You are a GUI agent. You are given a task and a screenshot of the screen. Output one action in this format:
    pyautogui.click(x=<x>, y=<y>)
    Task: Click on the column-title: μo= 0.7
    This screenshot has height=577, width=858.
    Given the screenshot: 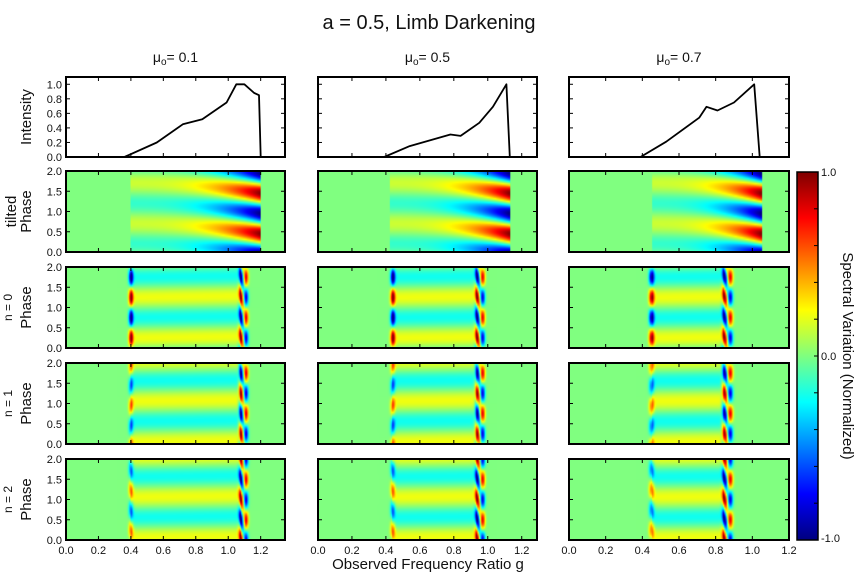 What is the action you would take?
    pyautogui.click(x=678, y=58)
    